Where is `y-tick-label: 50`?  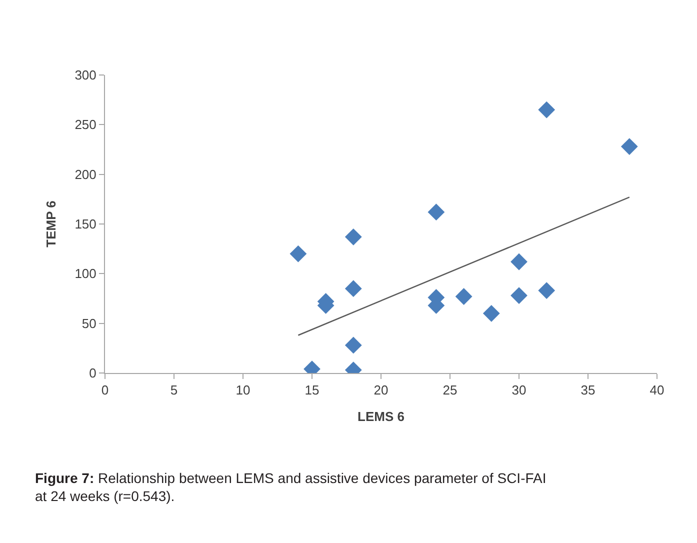
y-tick-label: 50 is located at coordinates (89, 323).